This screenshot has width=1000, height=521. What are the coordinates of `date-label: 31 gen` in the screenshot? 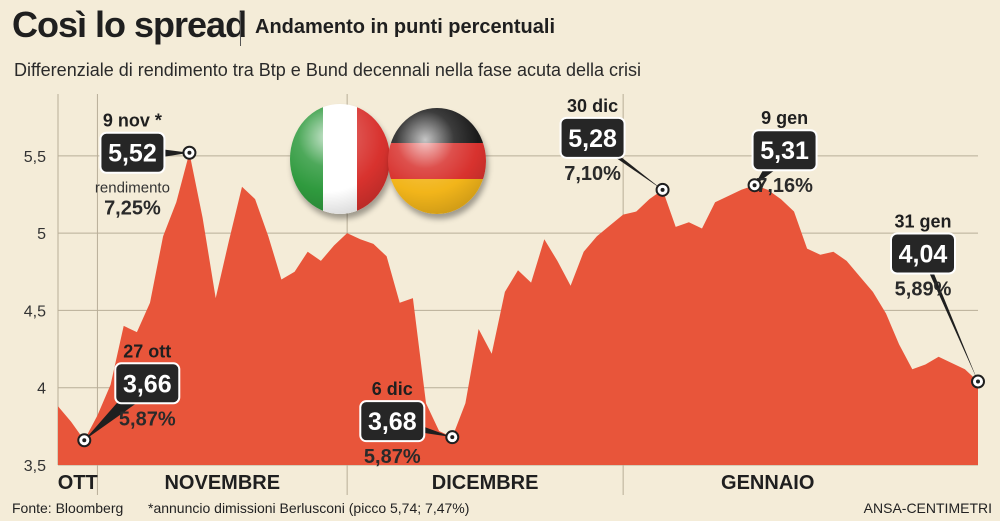 It's located at (922, 222).